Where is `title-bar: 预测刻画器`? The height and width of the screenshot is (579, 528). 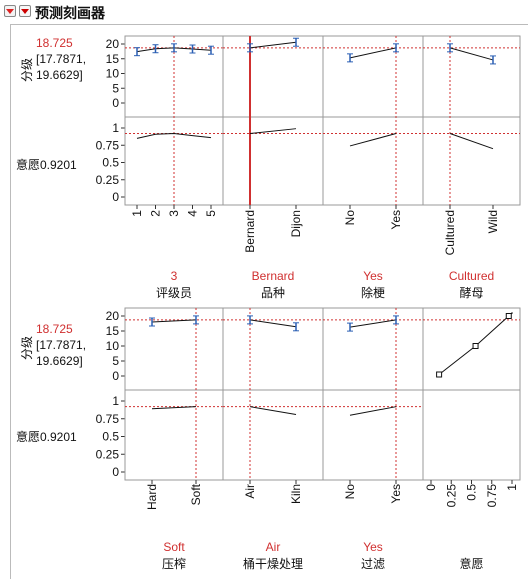 title-bar: 预测刻画器 is located at coordinates (264, 11).